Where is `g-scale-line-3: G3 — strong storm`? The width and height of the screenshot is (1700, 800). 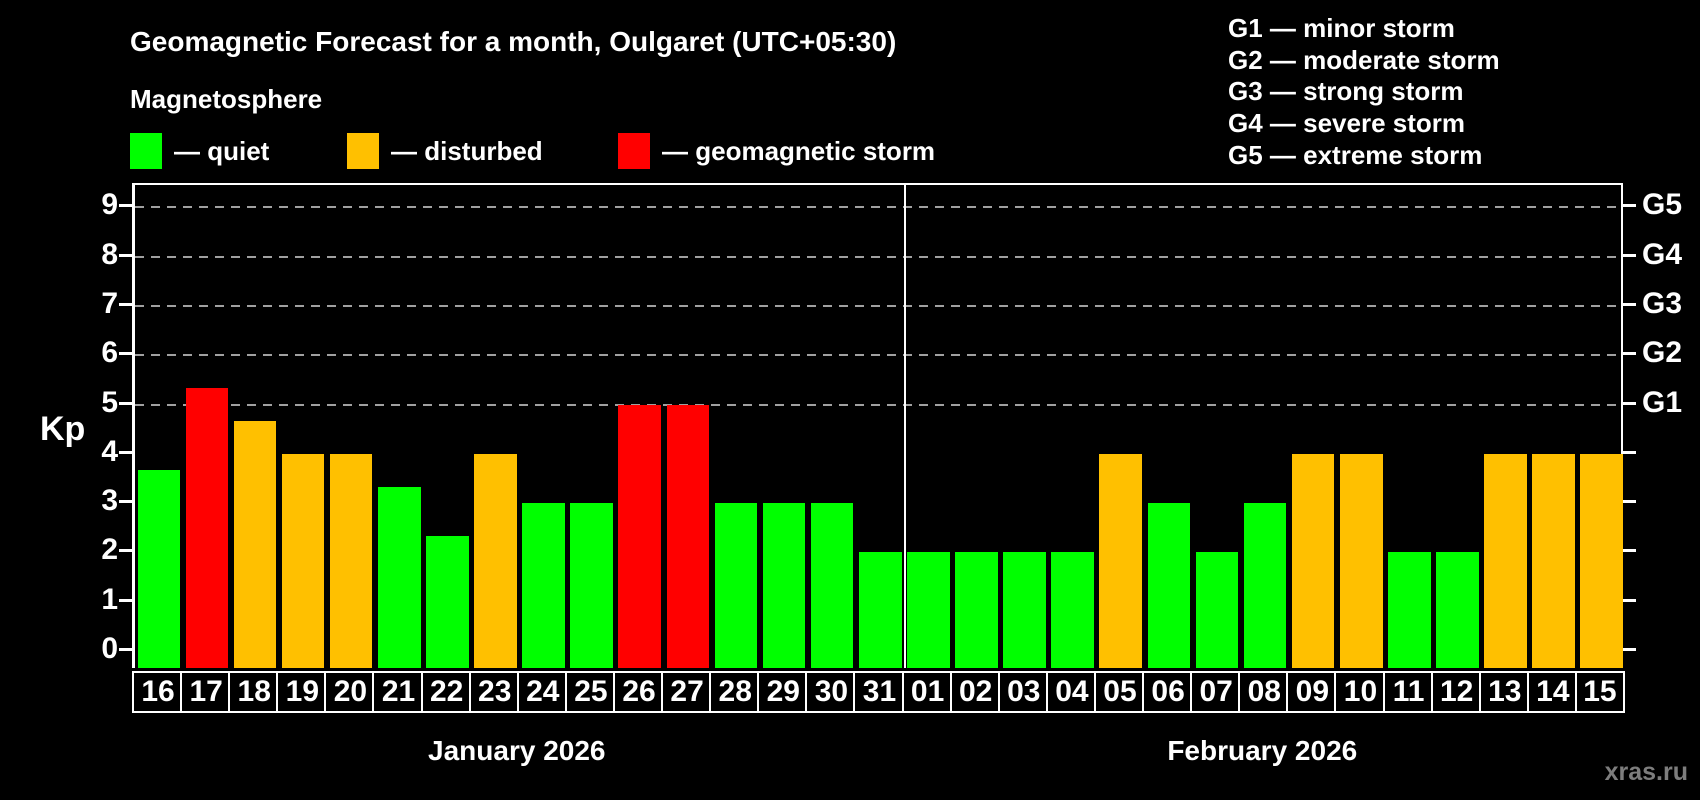
g-scale-line-3: G3 — strong storm is located at coordinates (1346, 91).